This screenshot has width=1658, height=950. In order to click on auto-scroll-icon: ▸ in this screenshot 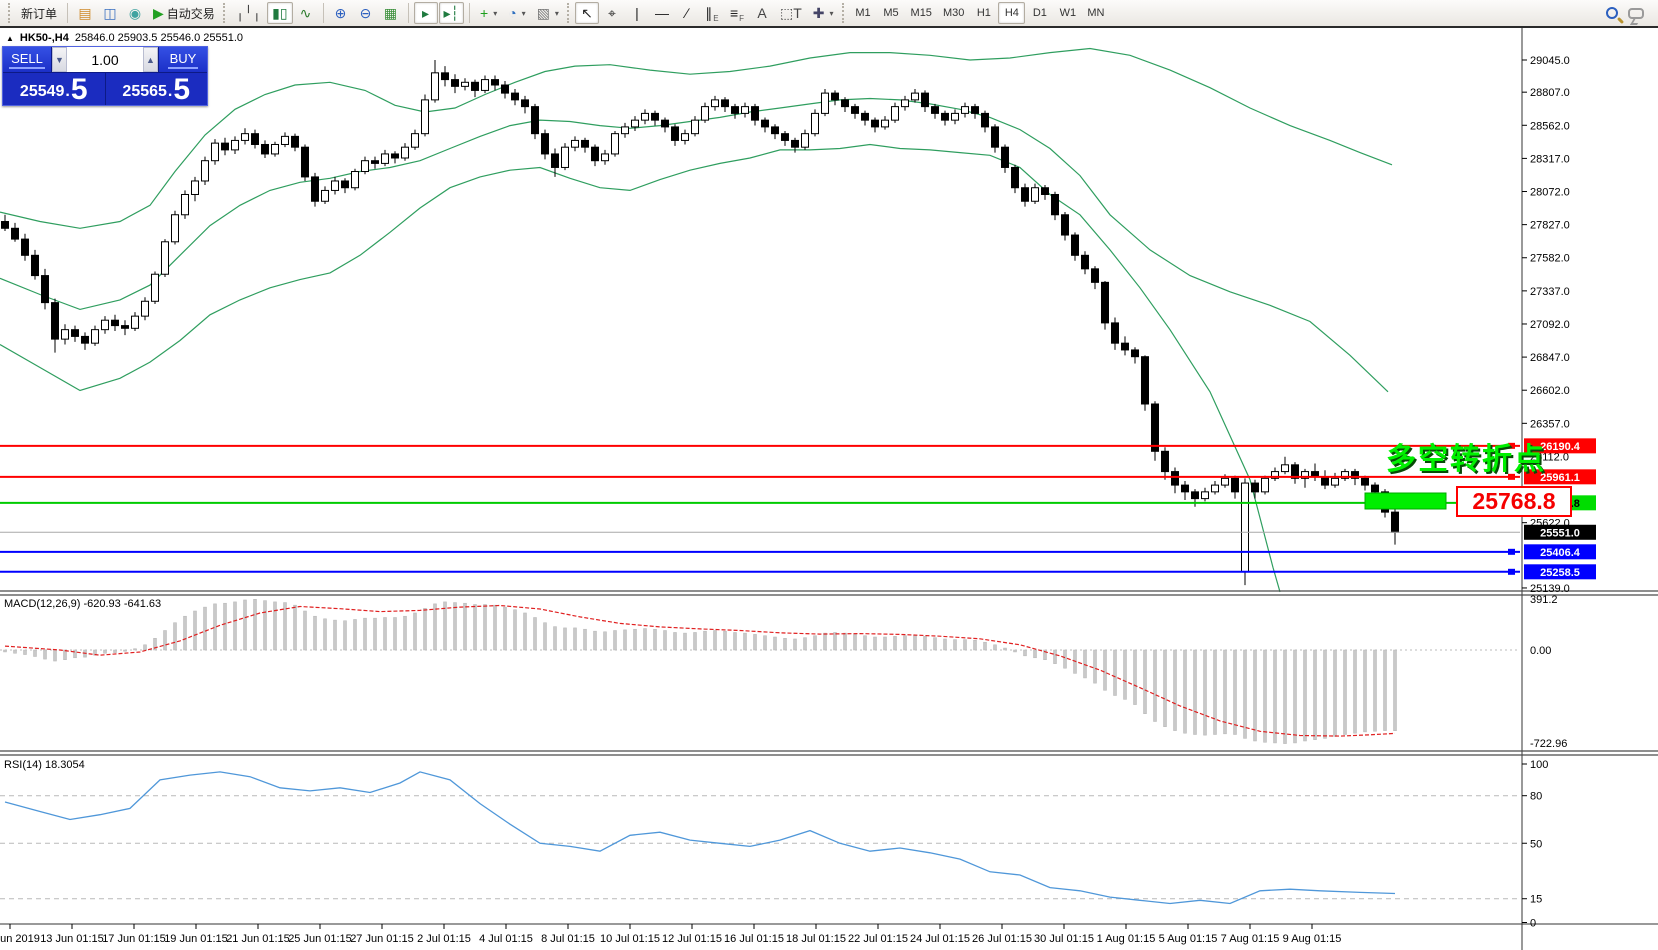, I will do `click(425, 13)`.